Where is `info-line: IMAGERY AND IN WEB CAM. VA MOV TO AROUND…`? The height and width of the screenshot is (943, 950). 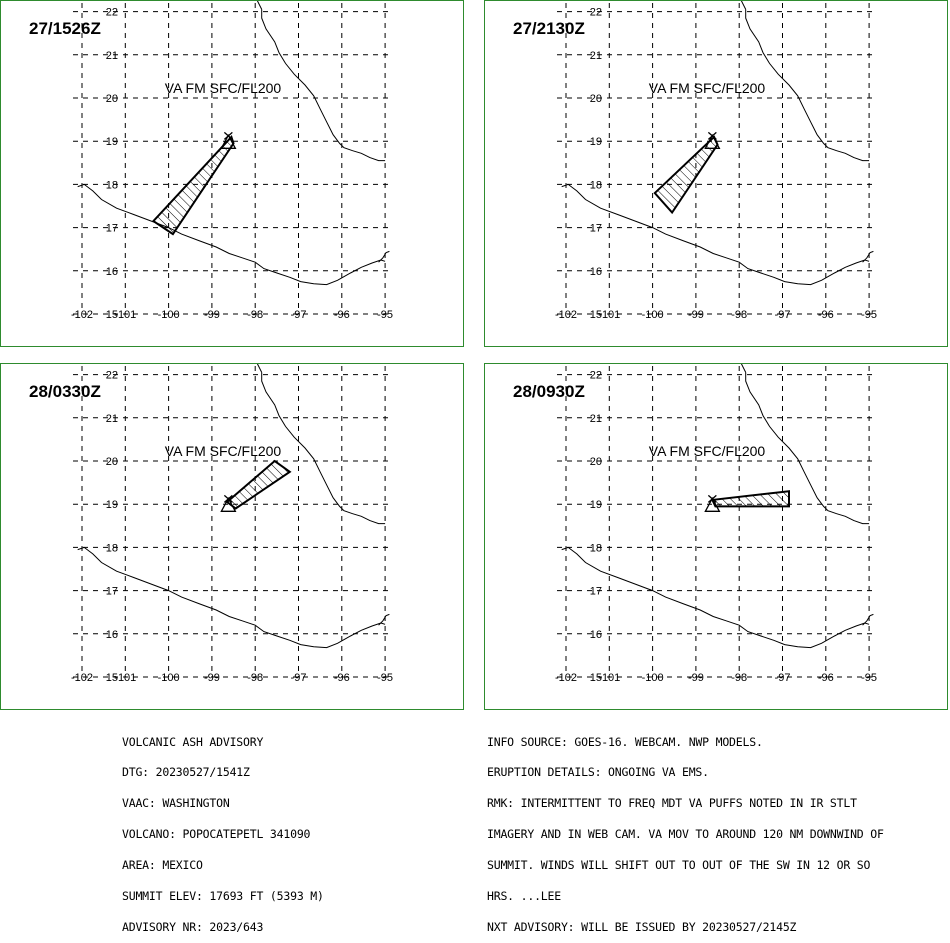 info-line: IMAGERY AND IN WEB CAM. VA MOV TO AROUND… is located at coordinates (685, 834).